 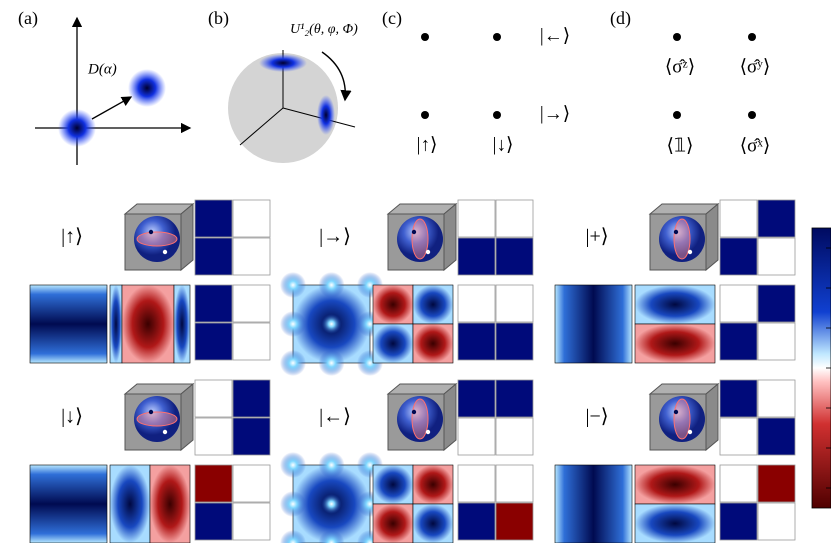 I want to click on state-label: |↑⟩, so click(x=427, y=144).